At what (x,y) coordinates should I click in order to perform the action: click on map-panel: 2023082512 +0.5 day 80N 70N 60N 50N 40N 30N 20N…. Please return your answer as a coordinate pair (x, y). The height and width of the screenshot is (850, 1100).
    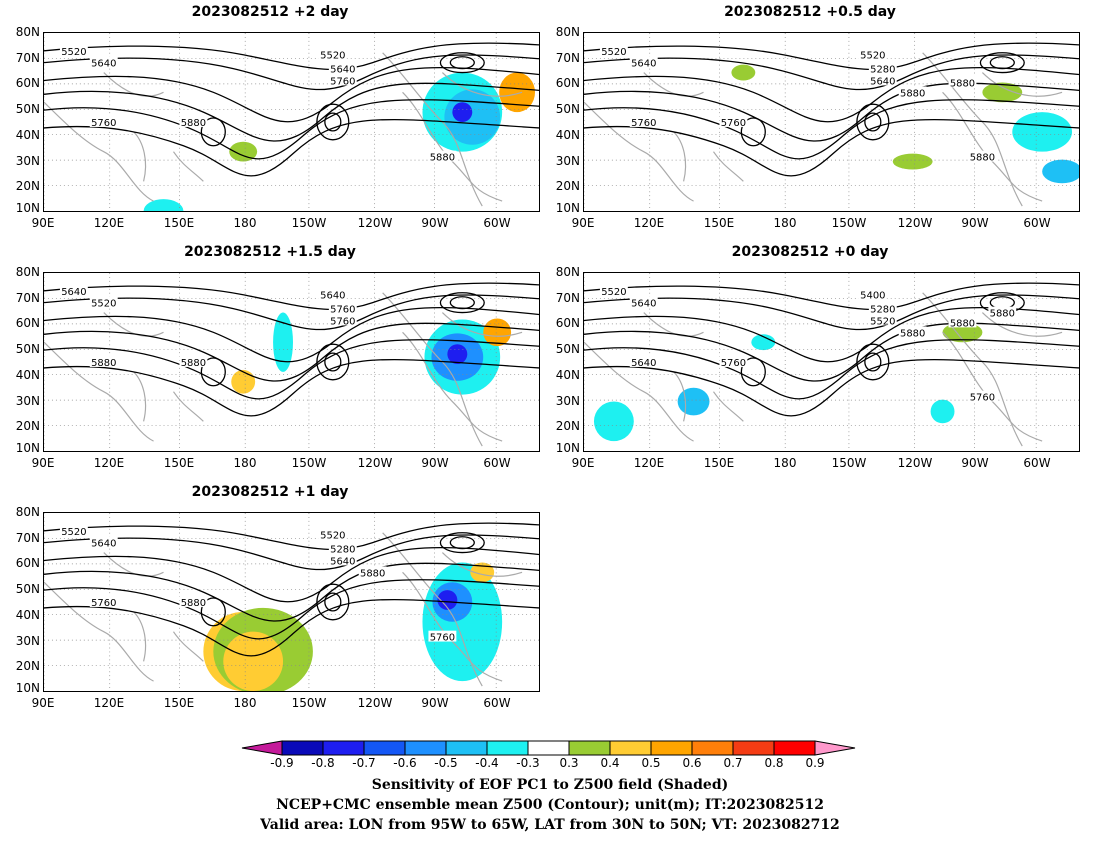
    Looking at the image, I should click on (810, 117).